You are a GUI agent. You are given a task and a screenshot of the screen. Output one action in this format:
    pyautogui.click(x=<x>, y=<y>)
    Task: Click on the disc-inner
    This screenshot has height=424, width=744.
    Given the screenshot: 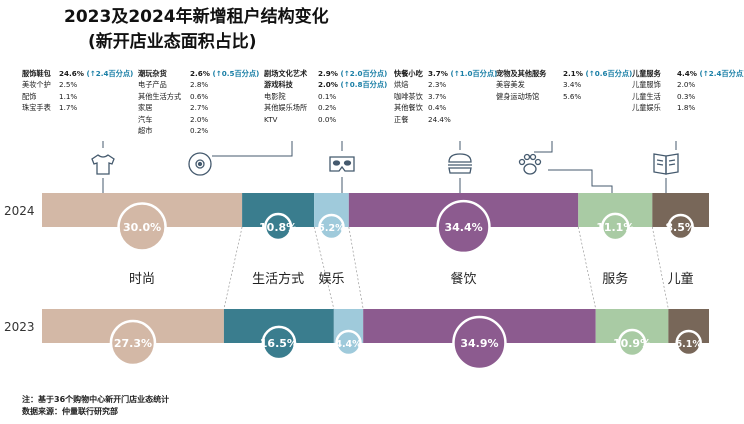 What is the action you would take?
    pyautogui.click(x=200, y=164)
    